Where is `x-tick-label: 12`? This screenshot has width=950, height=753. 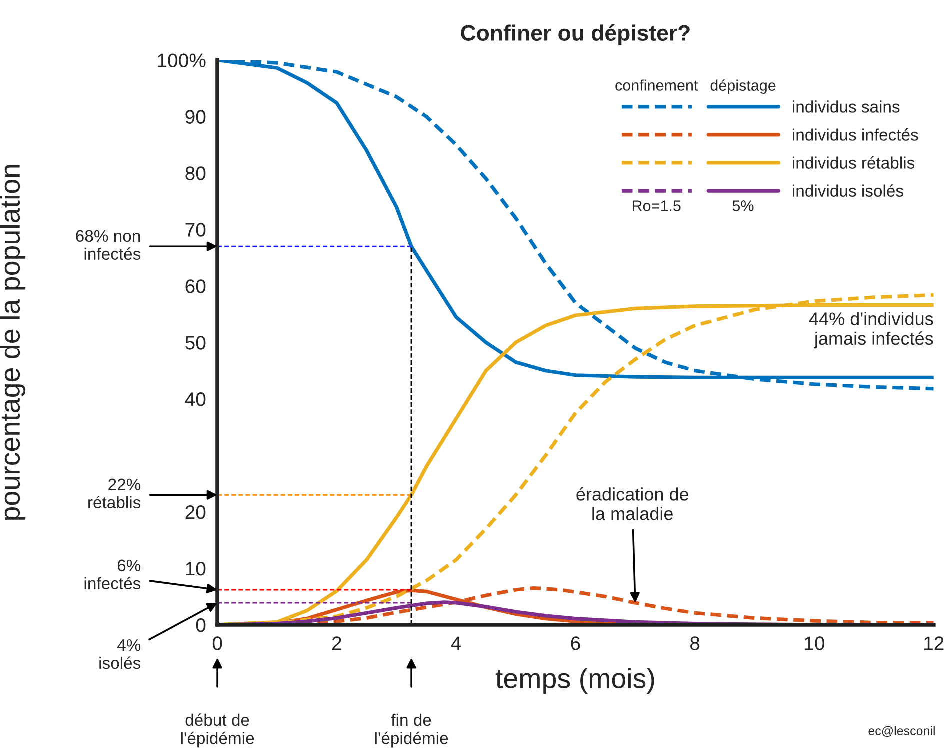 x-tick-label: 12 is located at coordinates (934, 643).